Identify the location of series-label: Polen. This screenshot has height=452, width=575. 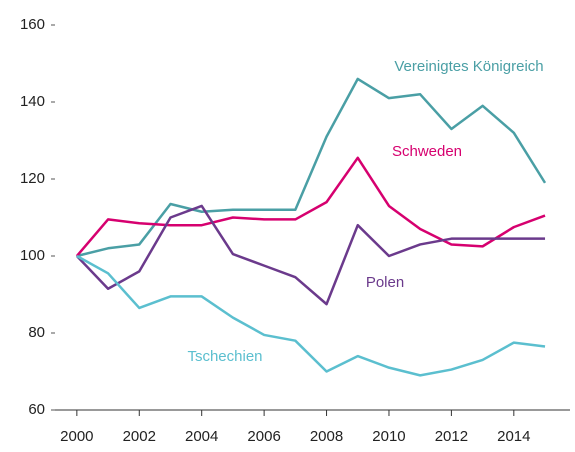
(385, 282).